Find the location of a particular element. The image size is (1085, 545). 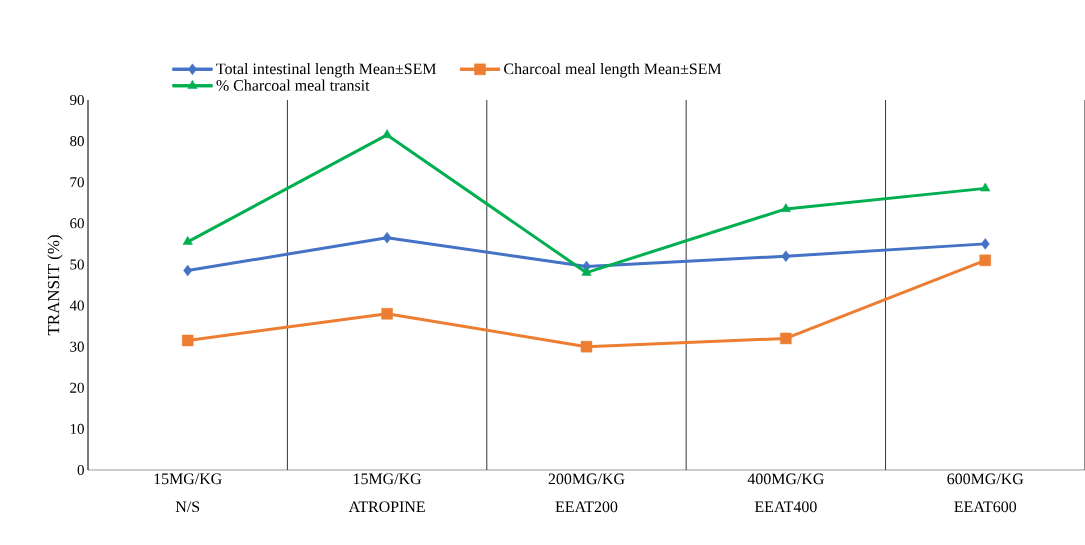

y-tick-label: 50 is located at coordinates (77, 264).